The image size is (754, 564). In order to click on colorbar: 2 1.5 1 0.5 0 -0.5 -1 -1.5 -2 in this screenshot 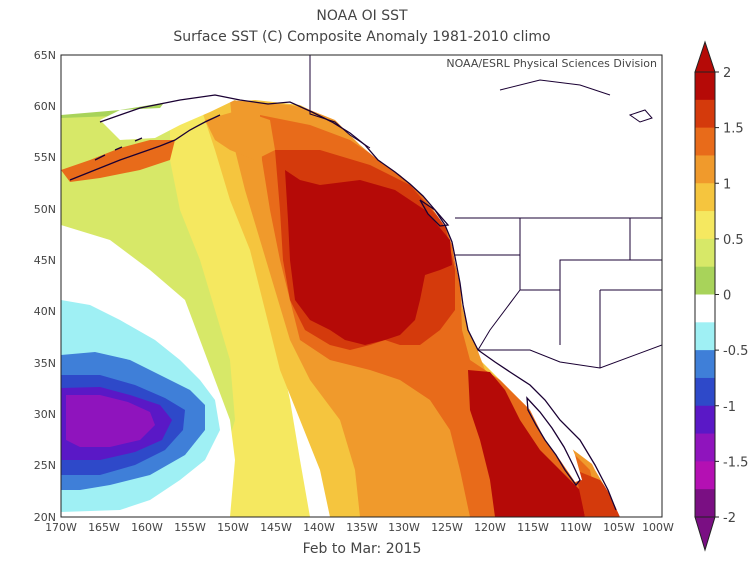, I will do `click(721, 296)`.